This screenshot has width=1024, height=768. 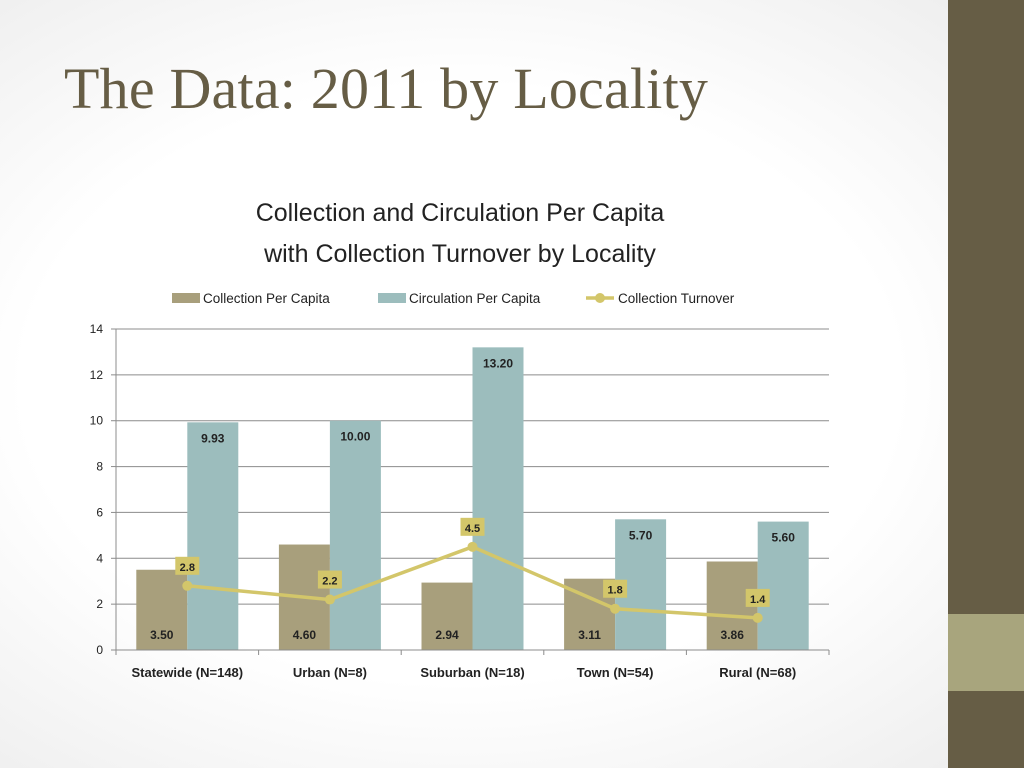 What do you see at coordinates (266, 298) in the screenshot?
I see `legend-label: Collection Per Capita` at bounding box center [266, 298].